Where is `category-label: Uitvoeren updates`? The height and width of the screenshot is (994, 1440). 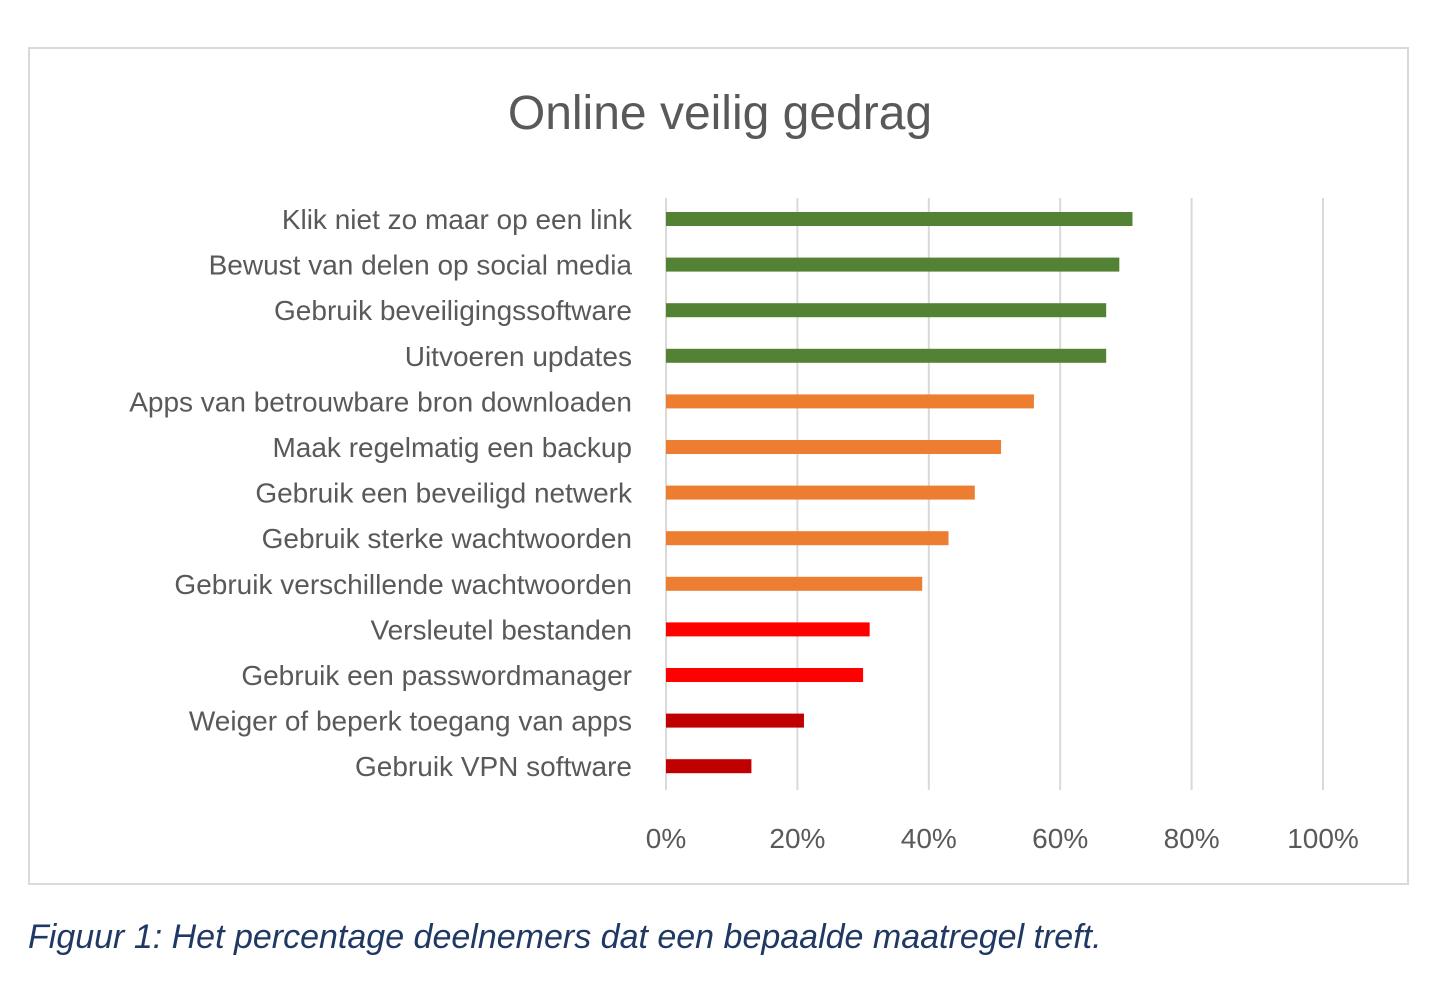
category-label: Uitvoeren updates is located at coordinates (518, 356).